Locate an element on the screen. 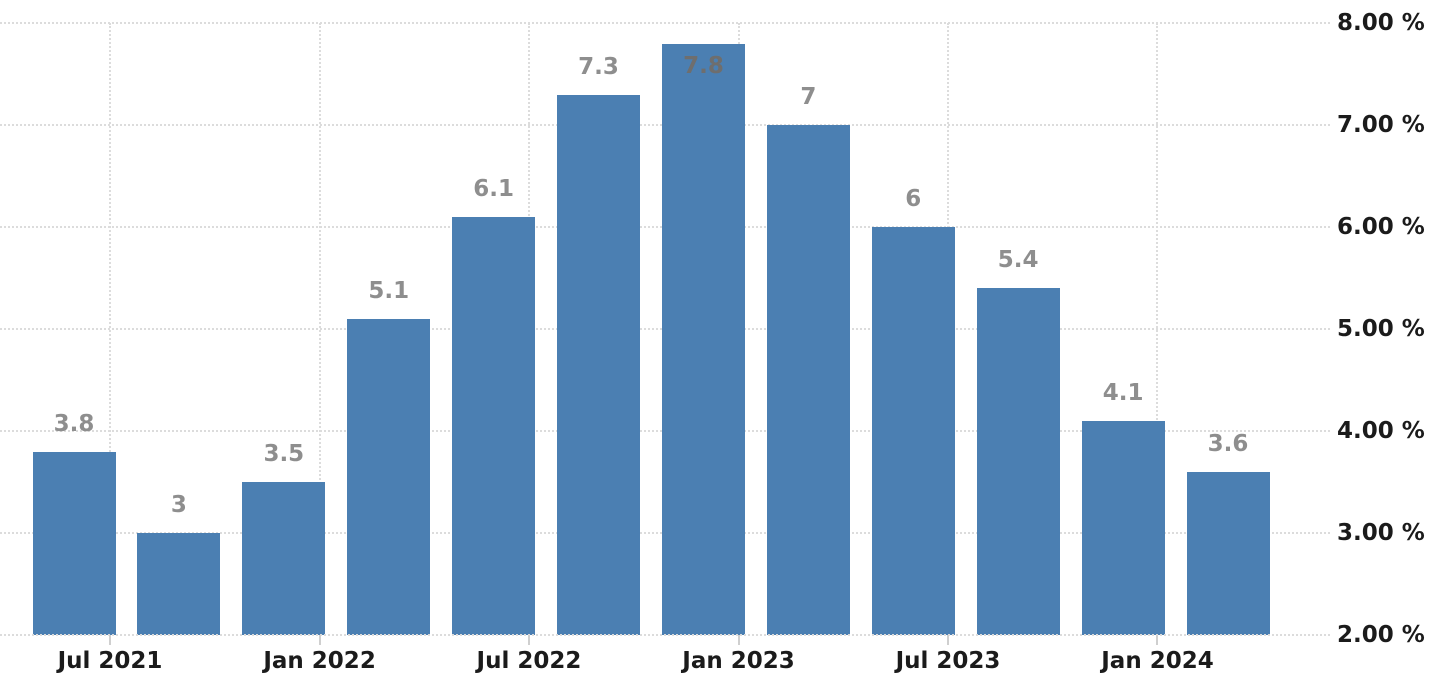  y-axis-label: 7.00 % is located at coordinates (1381, 125).